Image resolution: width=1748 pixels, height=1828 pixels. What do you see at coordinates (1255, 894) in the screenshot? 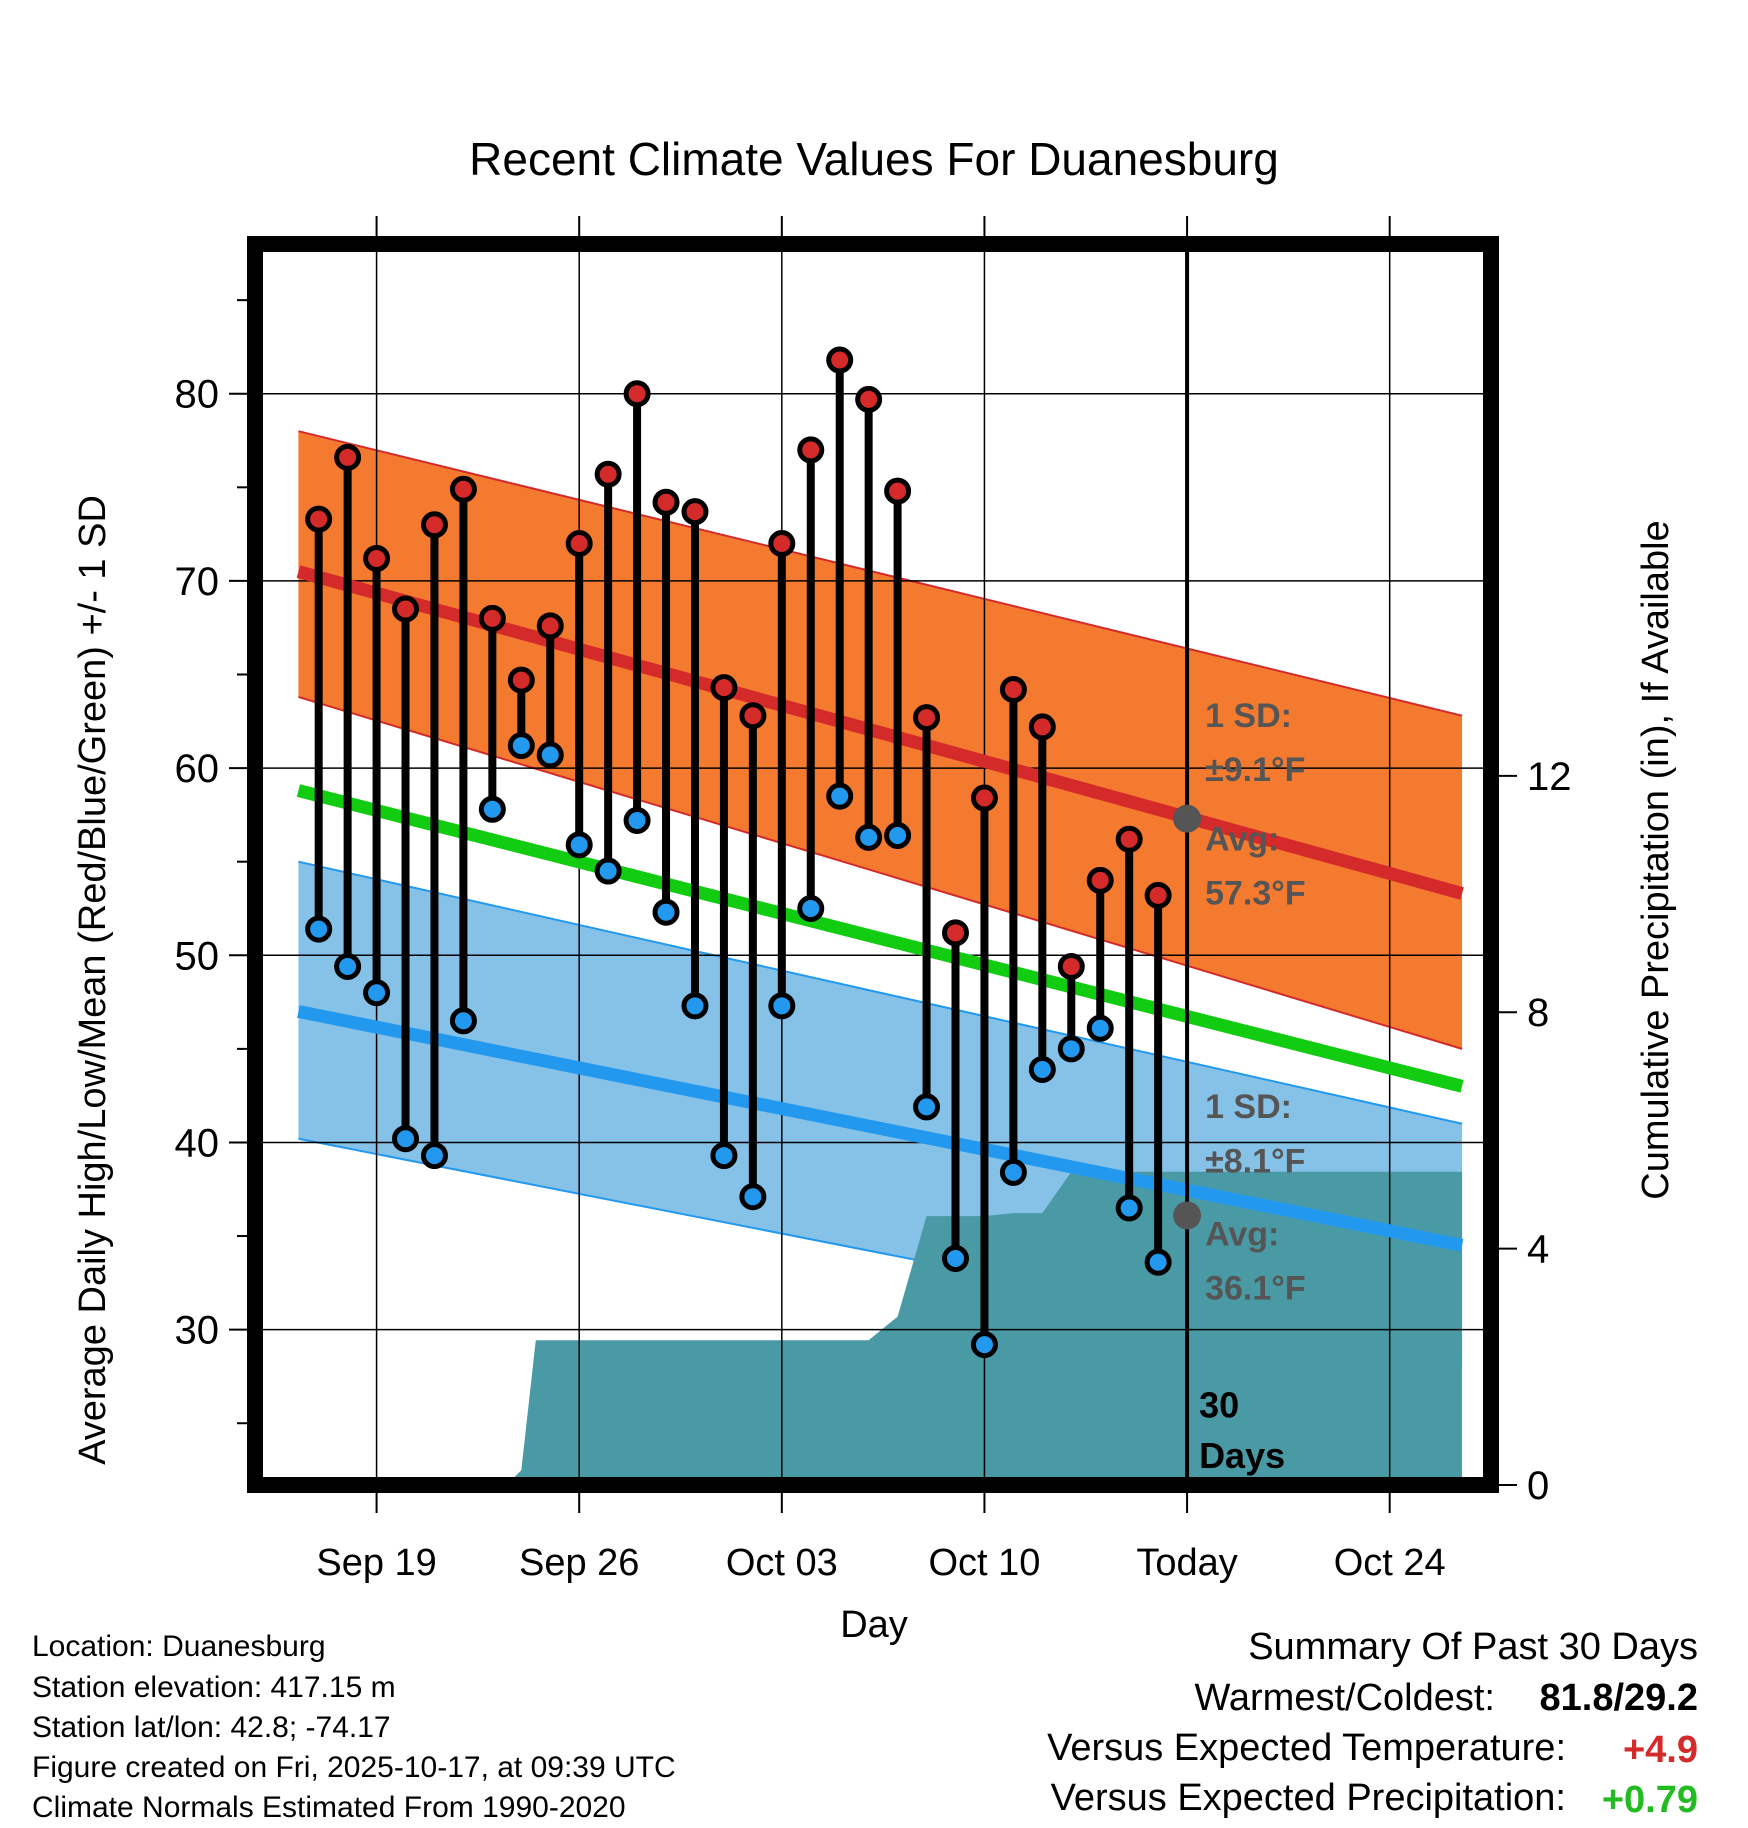
I see `high-avg-value: 57.3°F` at bounding box center [1255, 894].